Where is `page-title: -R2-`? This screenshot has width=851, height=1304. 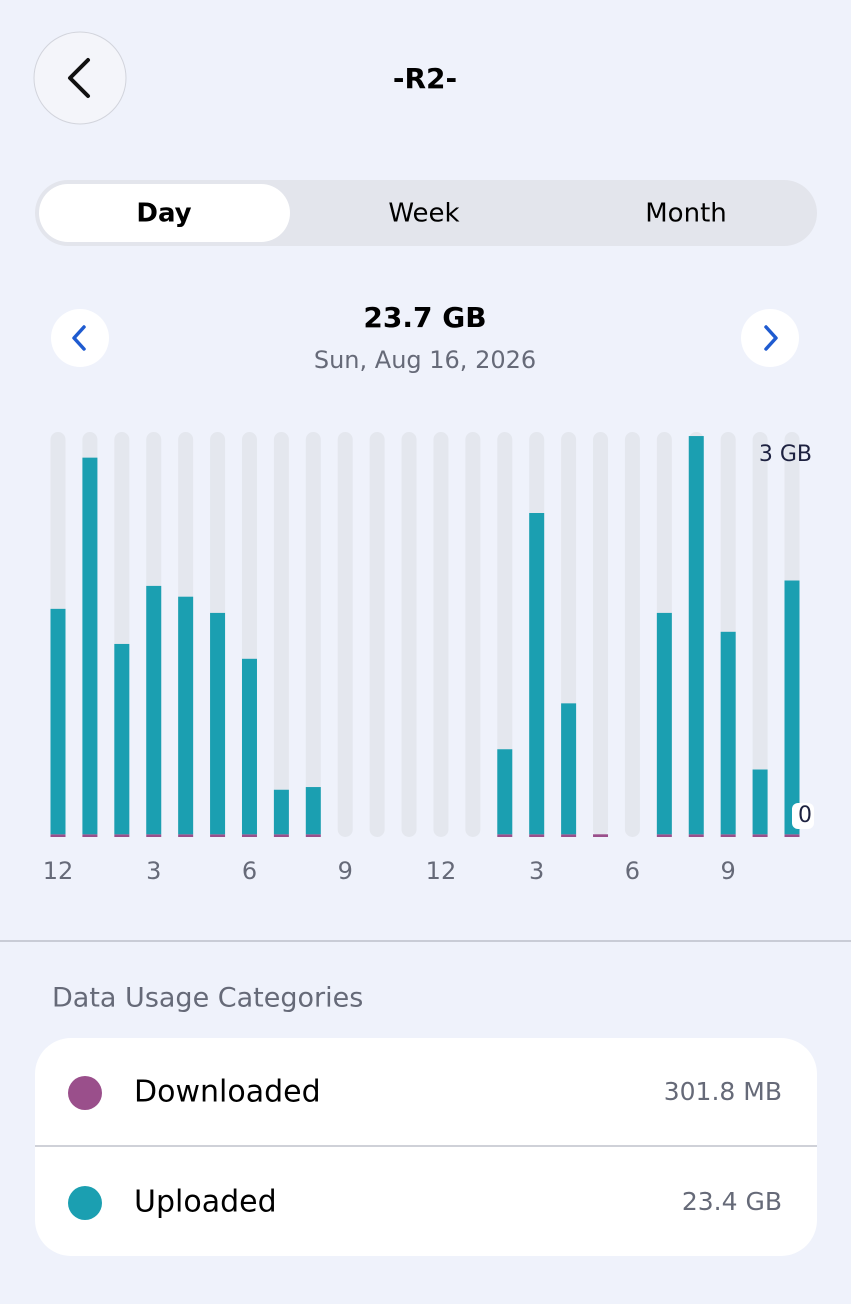 page-title: -R2- is located at coordinates (425, 78).